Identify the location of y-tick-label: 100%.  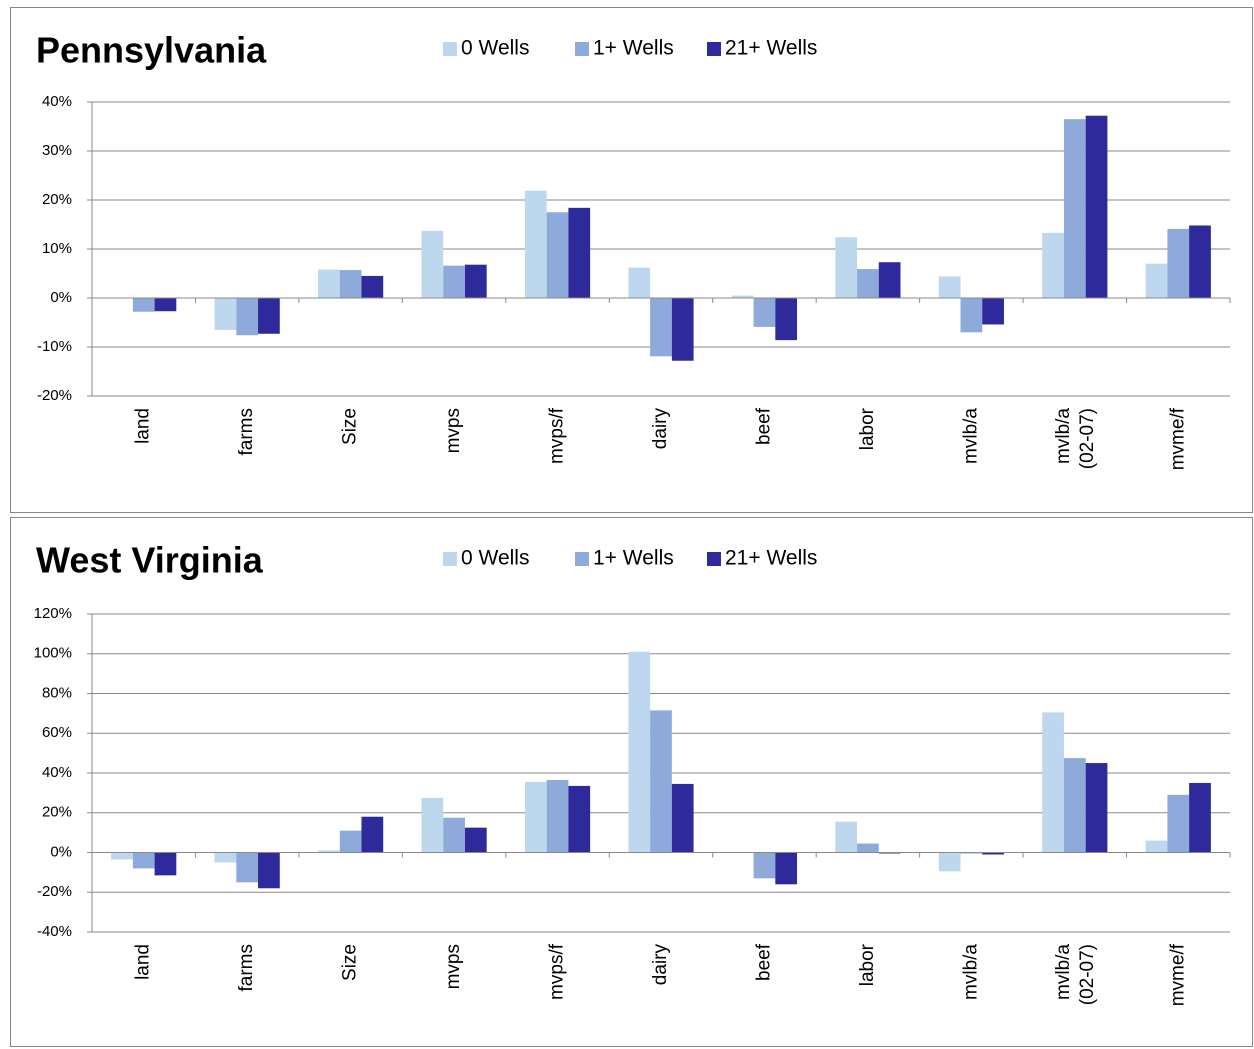
(53, 653).